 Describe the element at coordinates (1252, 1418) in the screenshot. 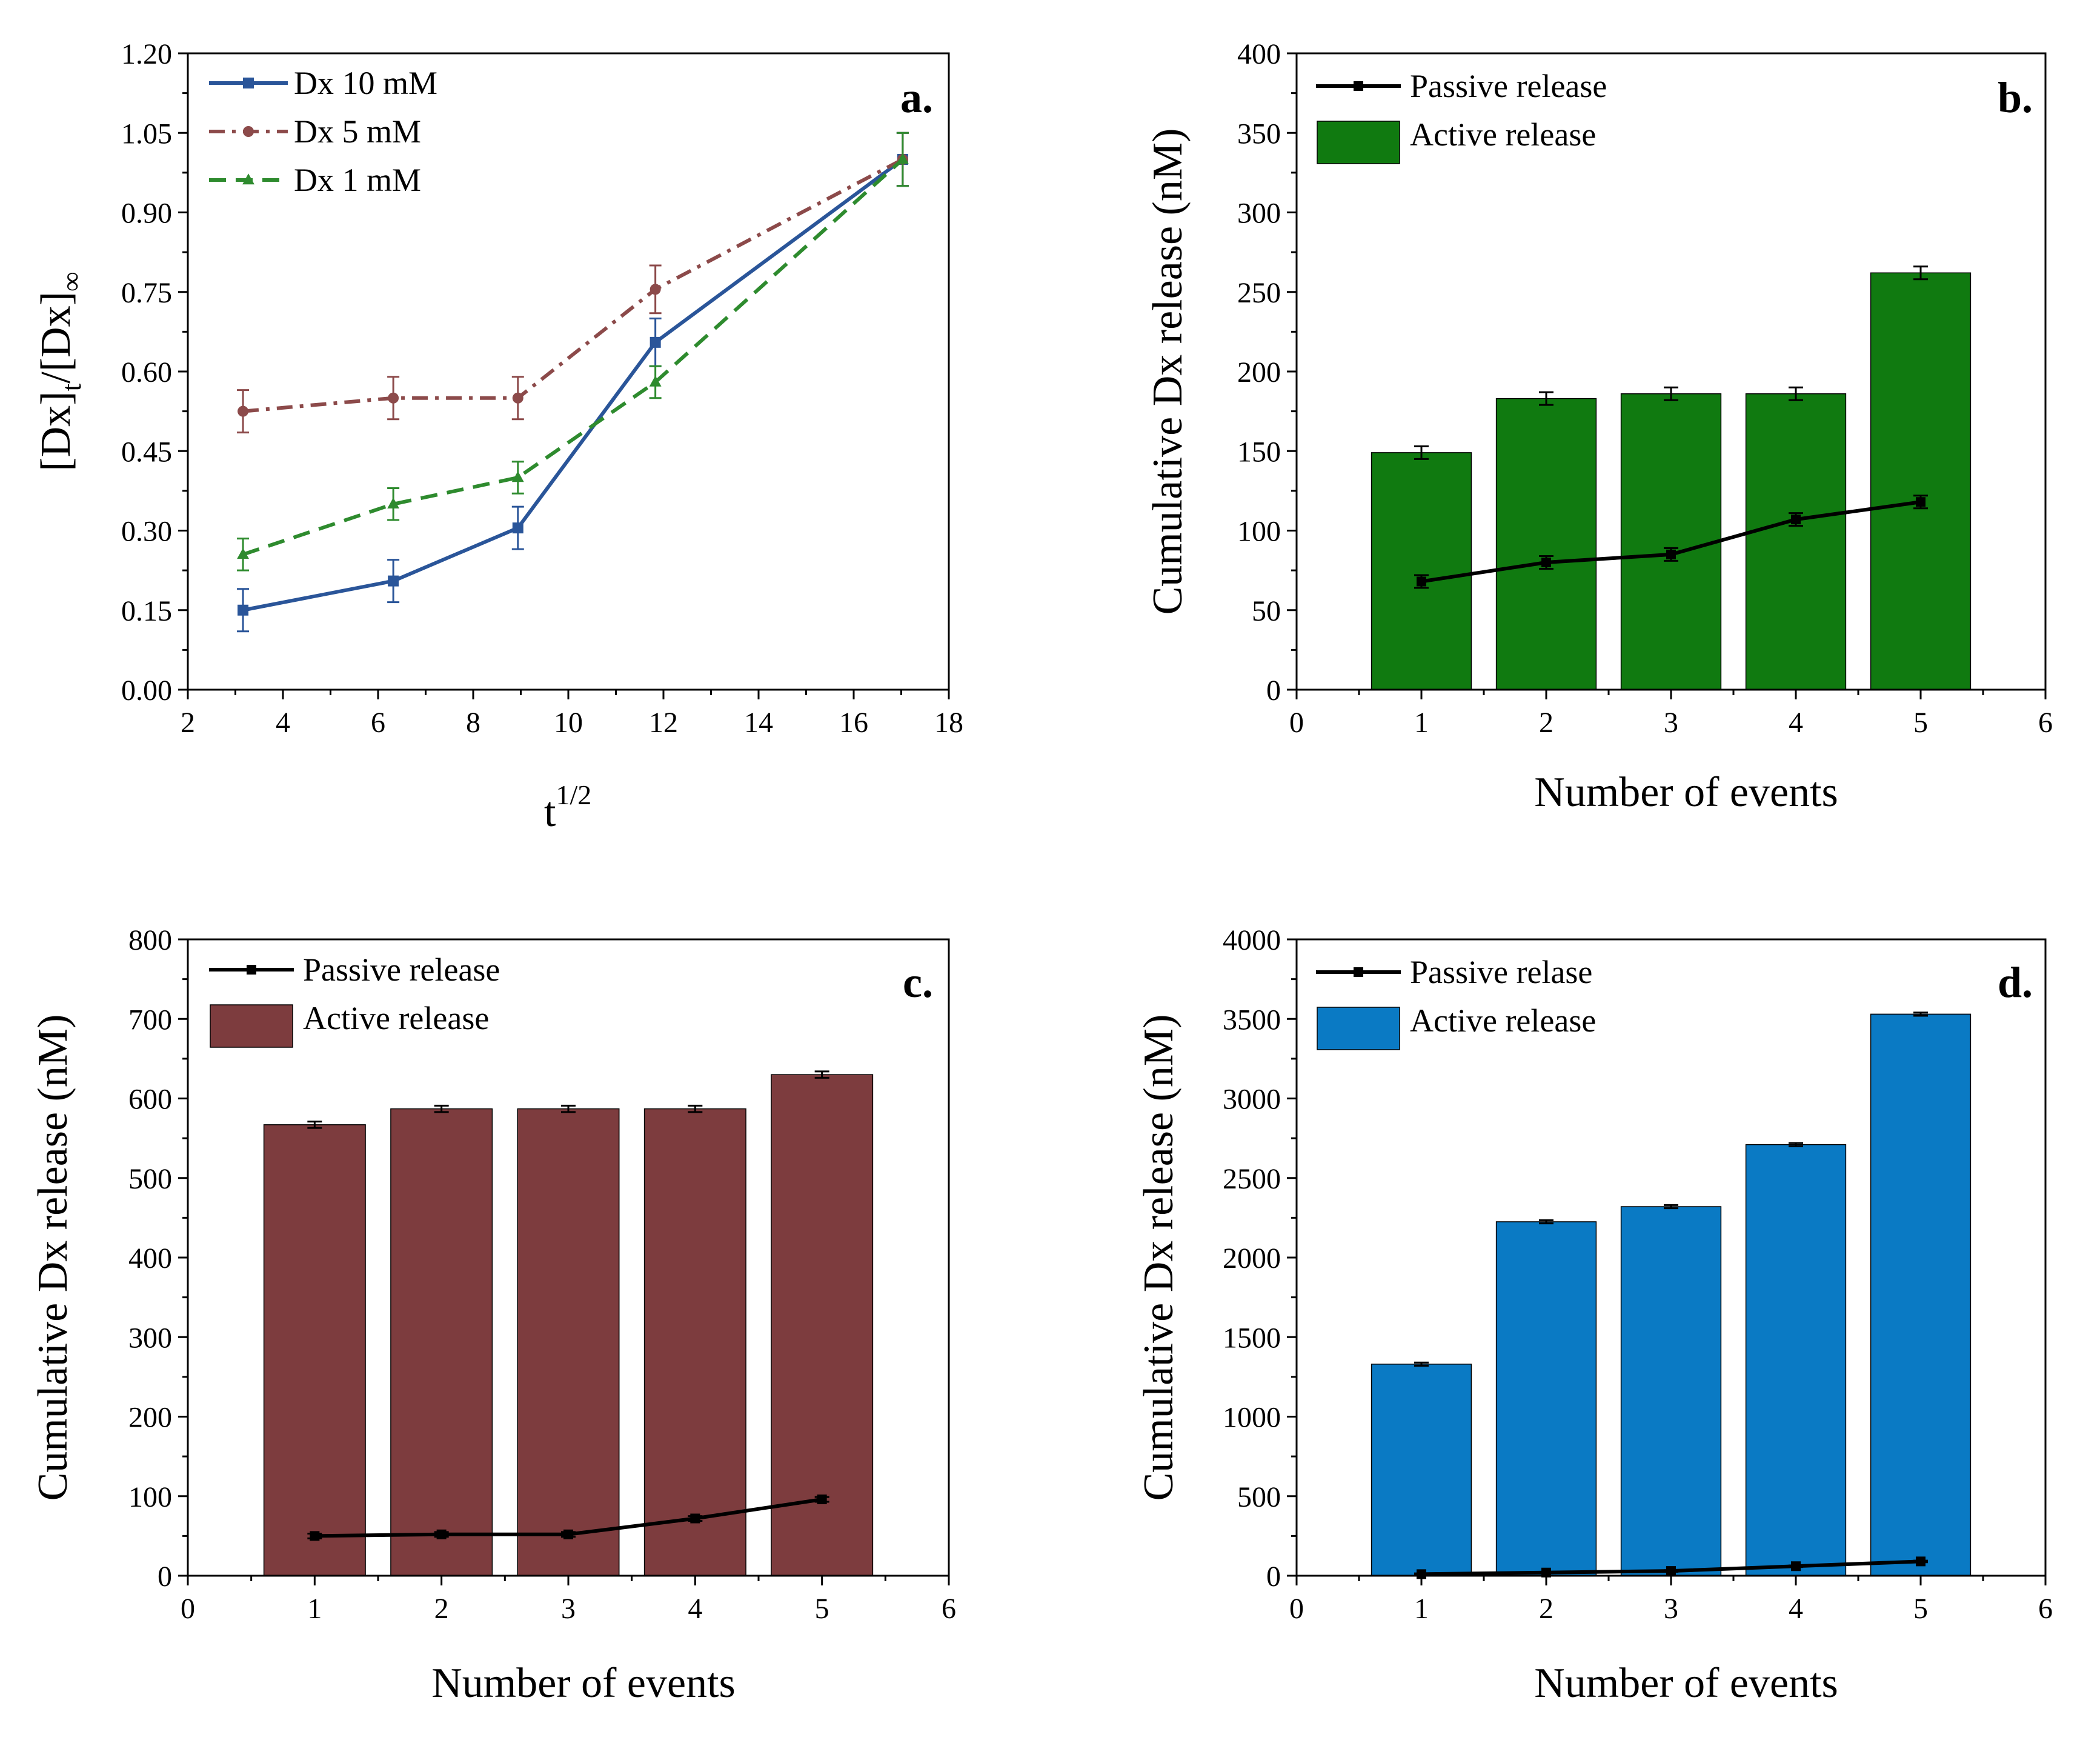

I see `y-tick-label: 1000` at that location.